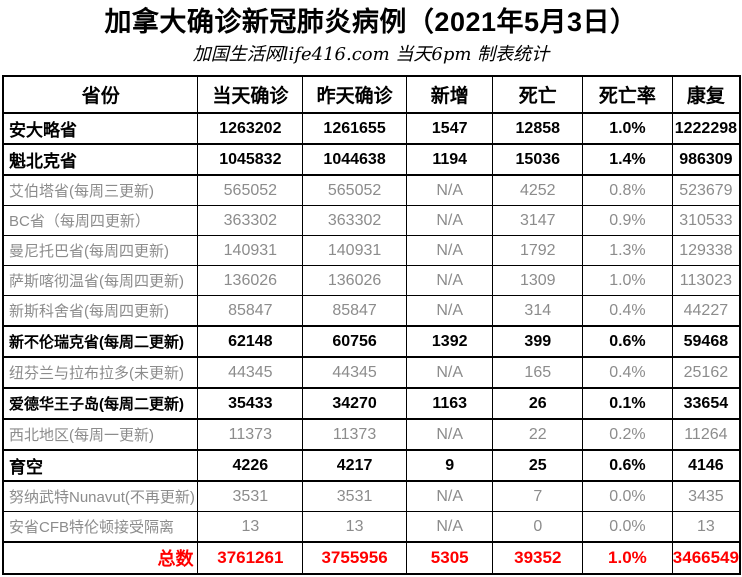 Image resolution: width=742 pixels, height=577 pixels. I want to click on value-cell: 62148, so click(250, 341).